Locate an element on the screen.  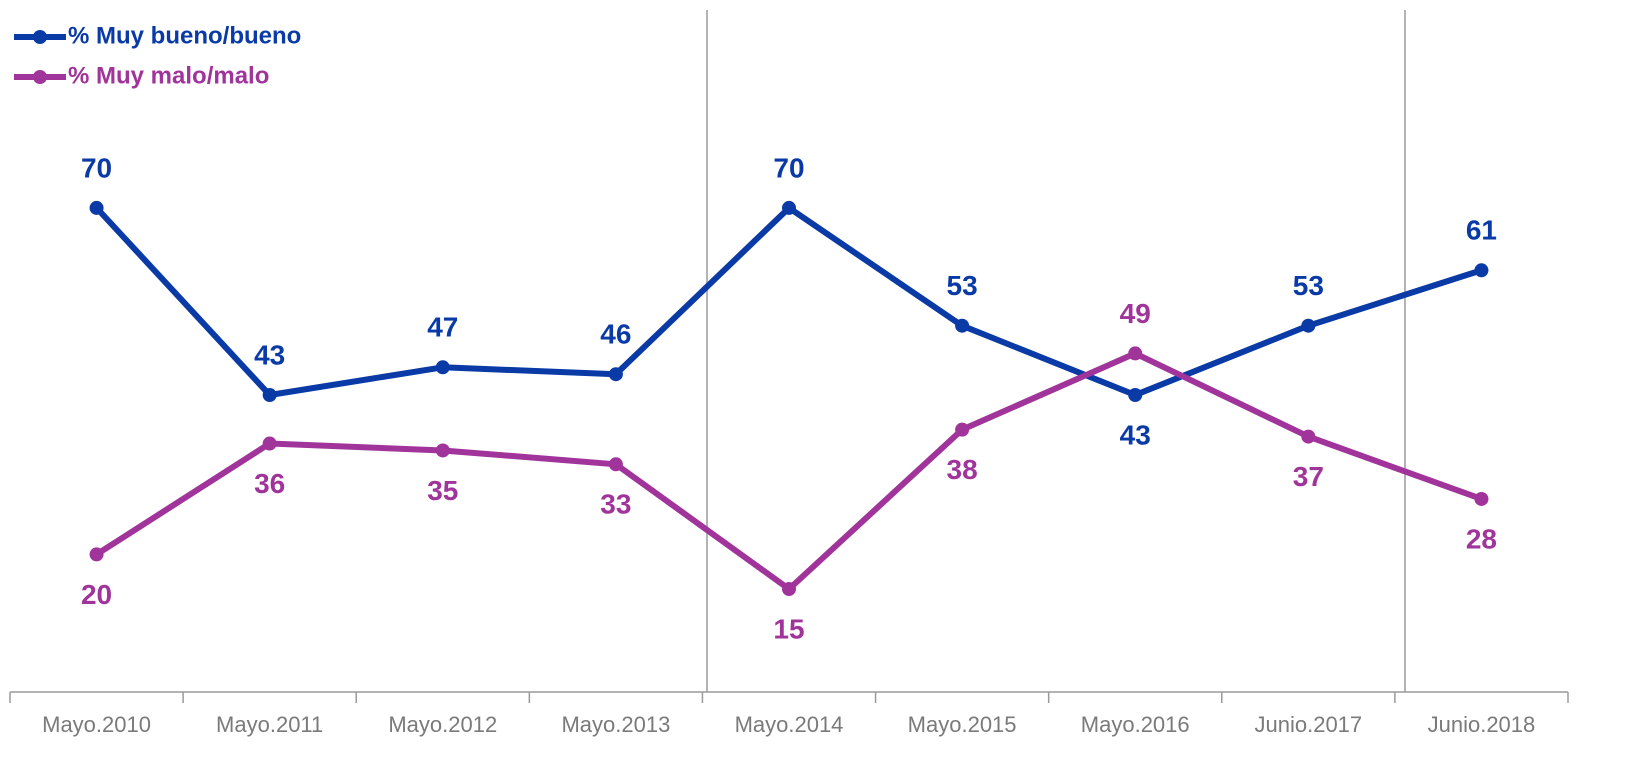
data-label: 46 is located at coordinates (615, 334).